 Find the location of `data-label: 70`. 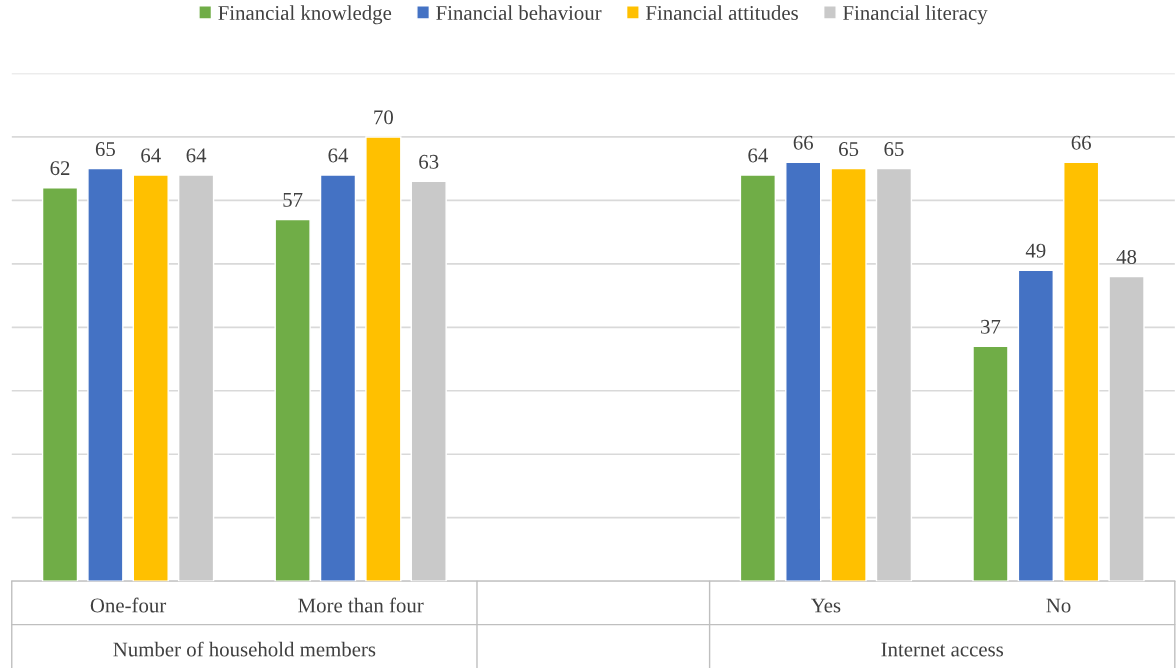

data-label: 70 is located at coordinates (383, 117).